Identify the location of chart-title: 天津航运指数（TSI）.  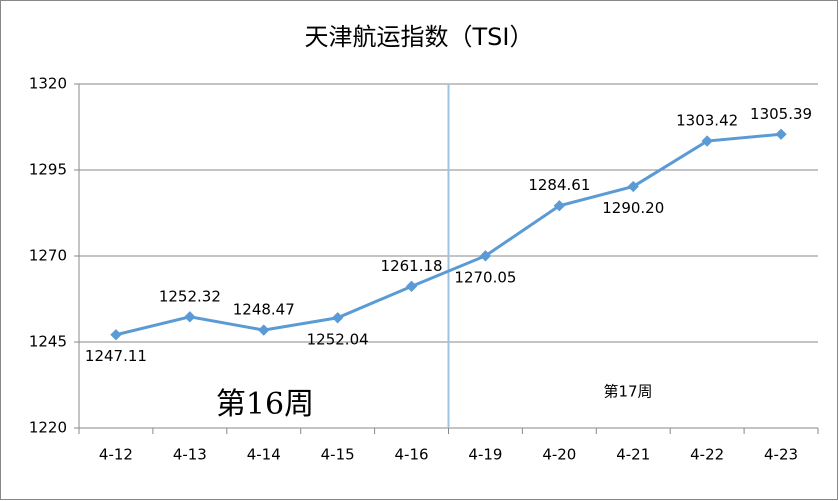
(419, 37).